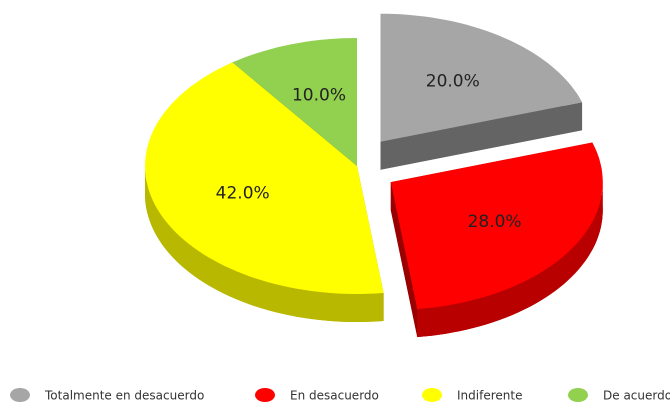 The image size is (670, 403). What do you see at coordinates (495, 222) in the screenshot?
I see `data-label: 28.0%` at bounding box center [495, 222].